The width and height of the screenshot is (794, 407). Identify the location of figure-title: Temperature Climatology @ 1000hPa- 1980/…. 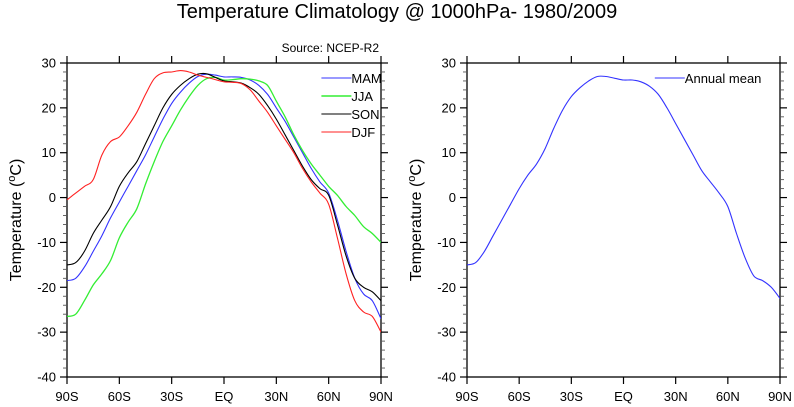
(397, 12).